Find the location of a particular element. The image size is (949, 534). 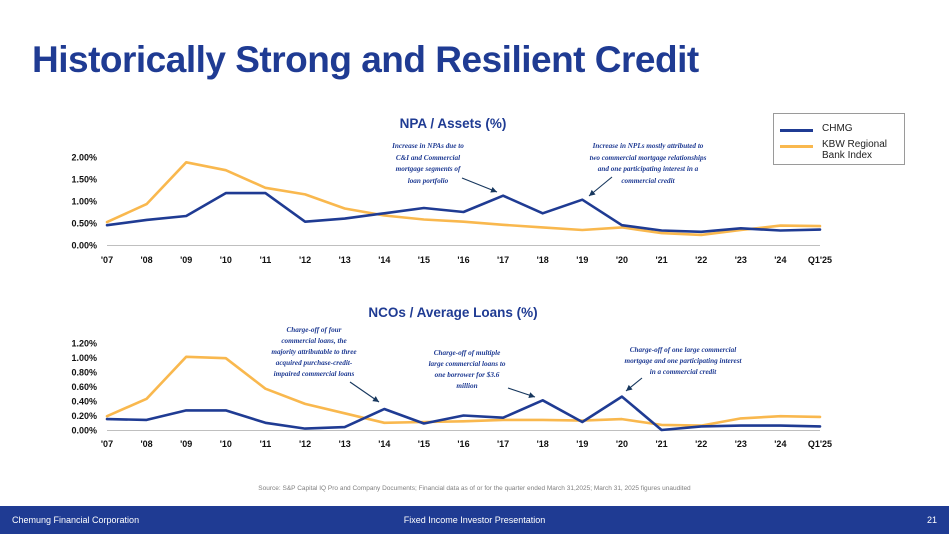

legend-swatch-chmg is located at coordinates (796, 130).